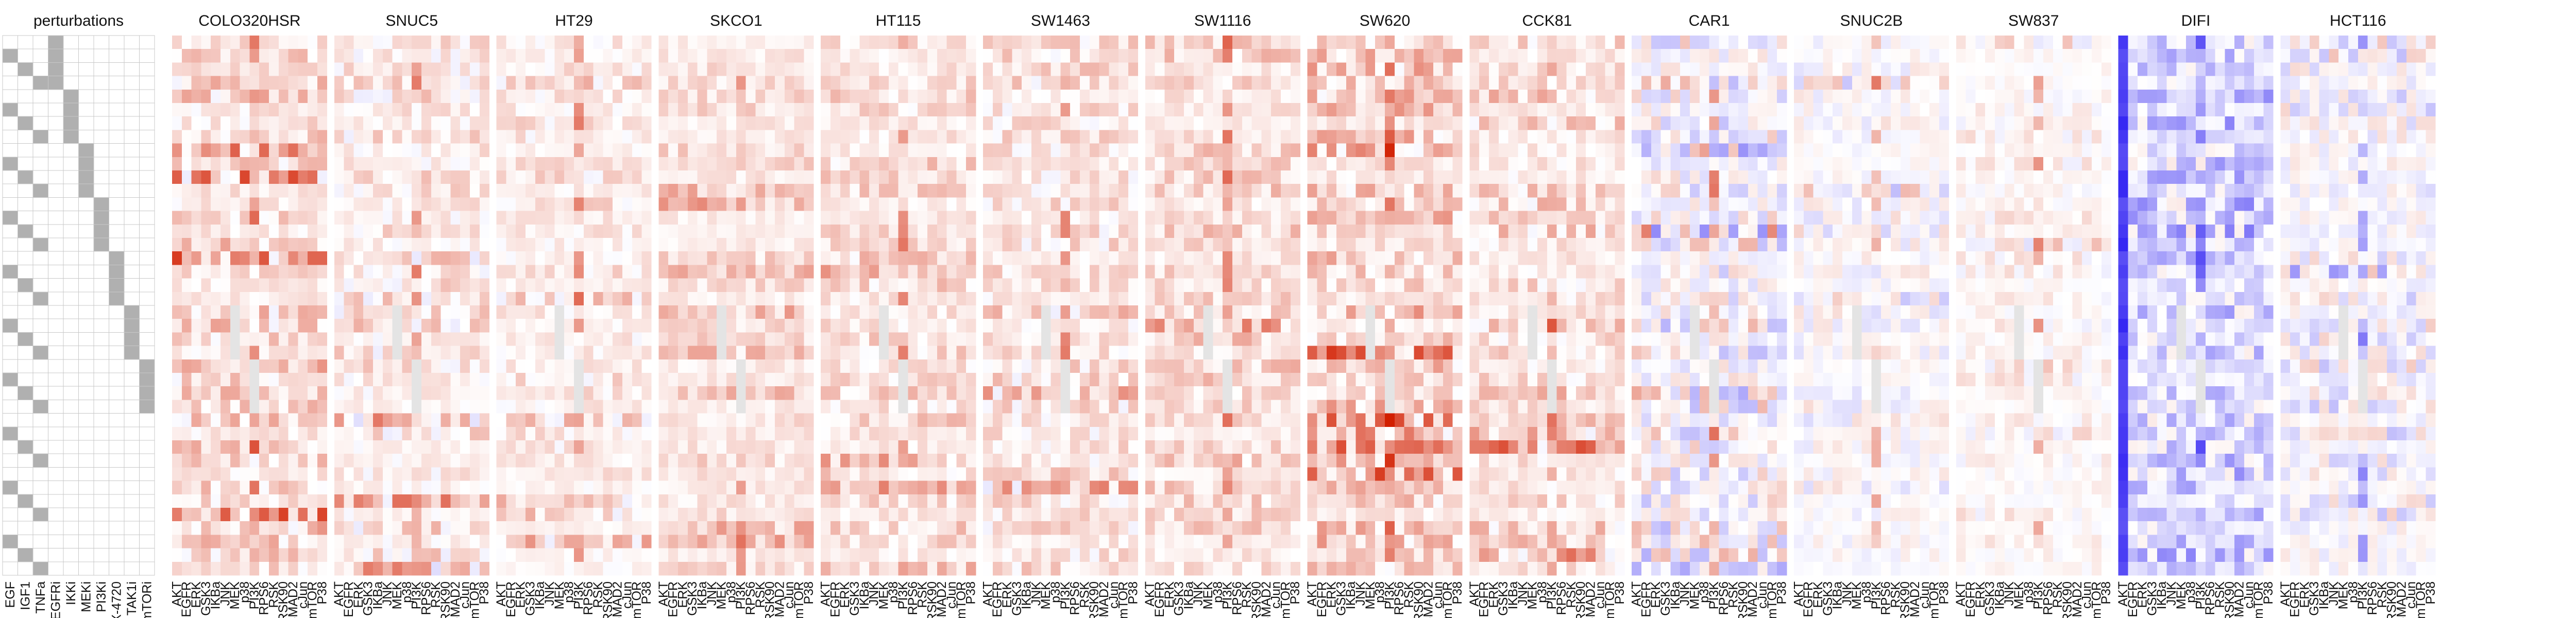 The image size is (2576, 618). Describe the element at coordinates (196, 595) in the screenshot. I see `x-tick-label: ERK` at that location.